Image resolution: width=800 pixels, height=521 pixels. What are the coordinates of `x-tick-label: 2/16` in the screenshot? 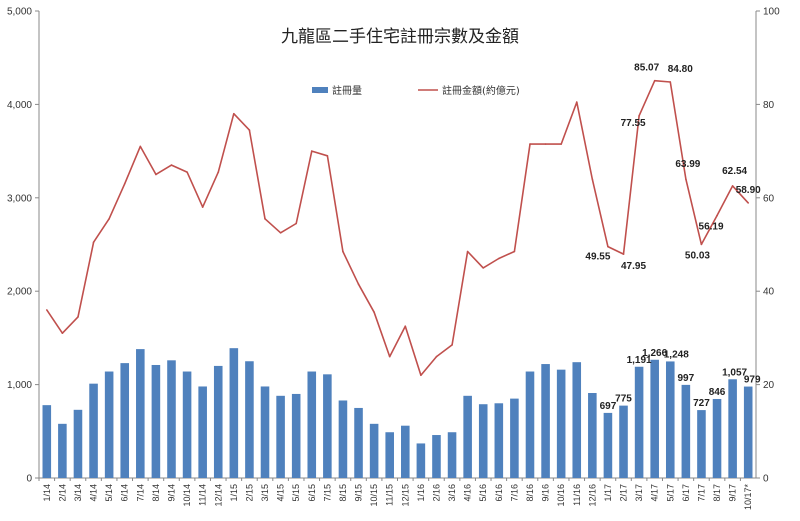 It's located at (436, 493).